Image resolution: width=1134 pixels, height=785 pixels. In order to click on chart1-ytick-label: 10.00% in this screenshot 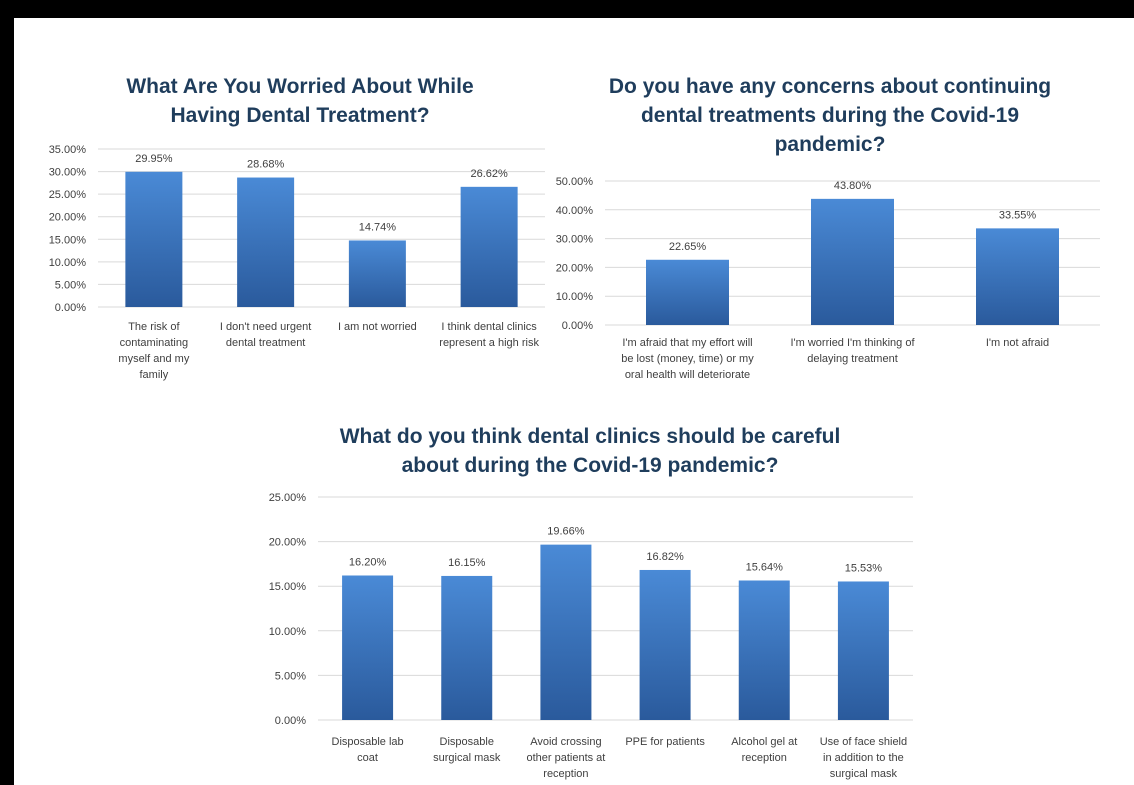, I will do `click(68, 263)`.